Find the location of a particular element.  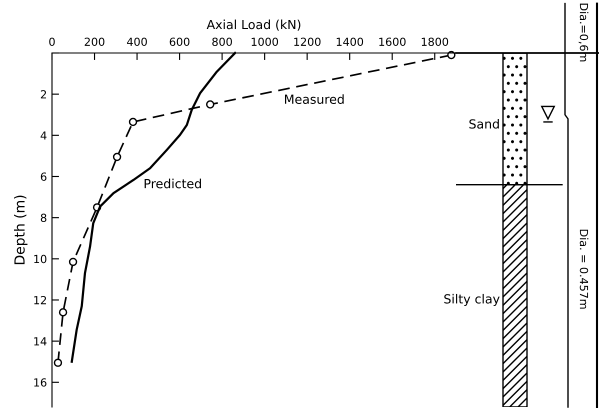

x-tick-label: 1200 is located at coordinates (307, 42).